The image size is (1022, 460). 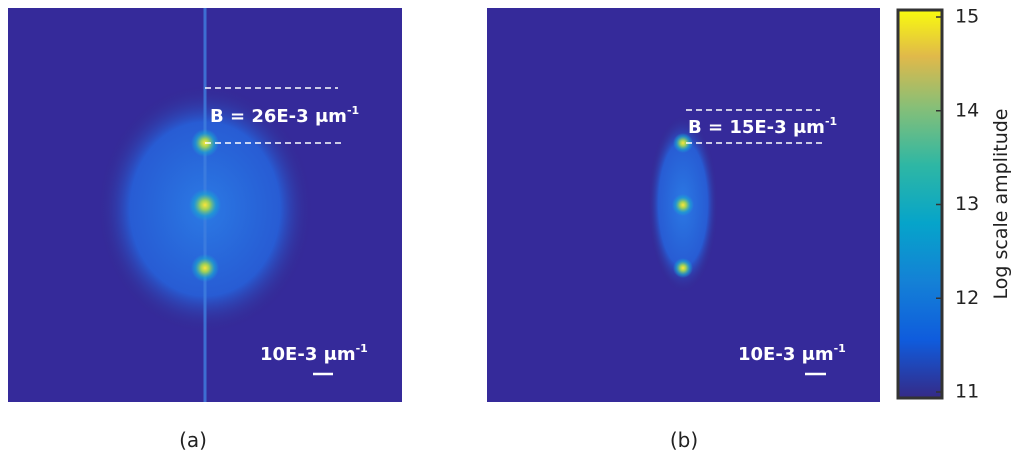 What do you see at coordinates (193, 440) in the screenshot?
I see `caption: (a)` at bounding box center [193, 440].